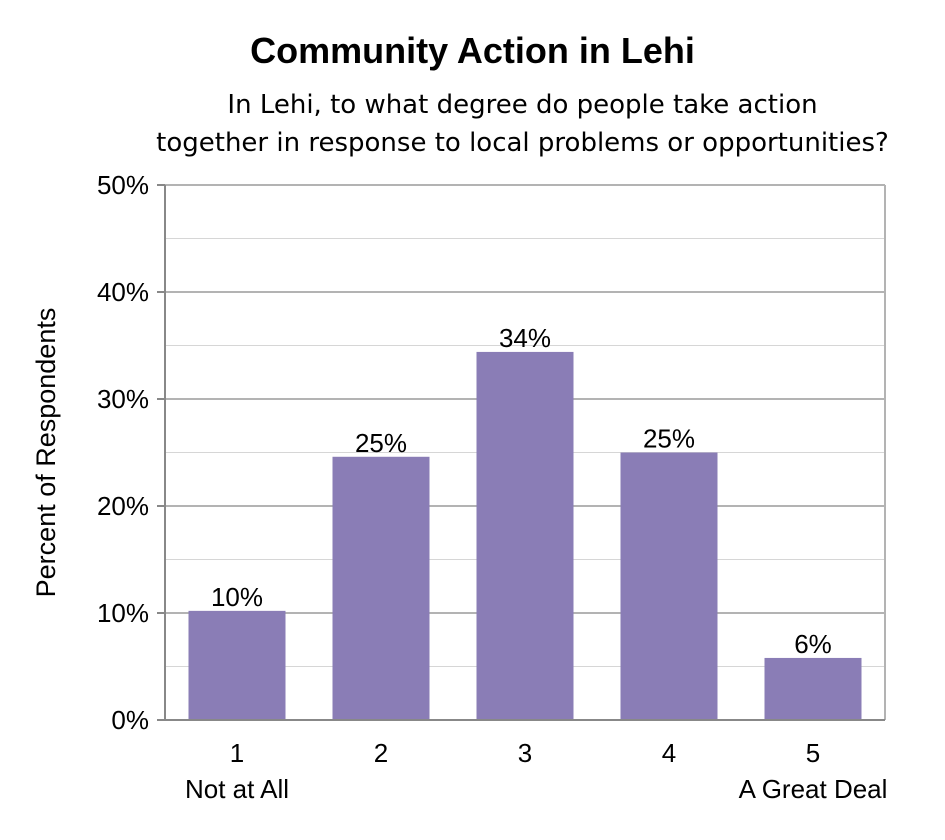  What do you see at coordinates (525, 338) in the screenshot?
I see `data-label: 34%` at bounding box center [525, 338].